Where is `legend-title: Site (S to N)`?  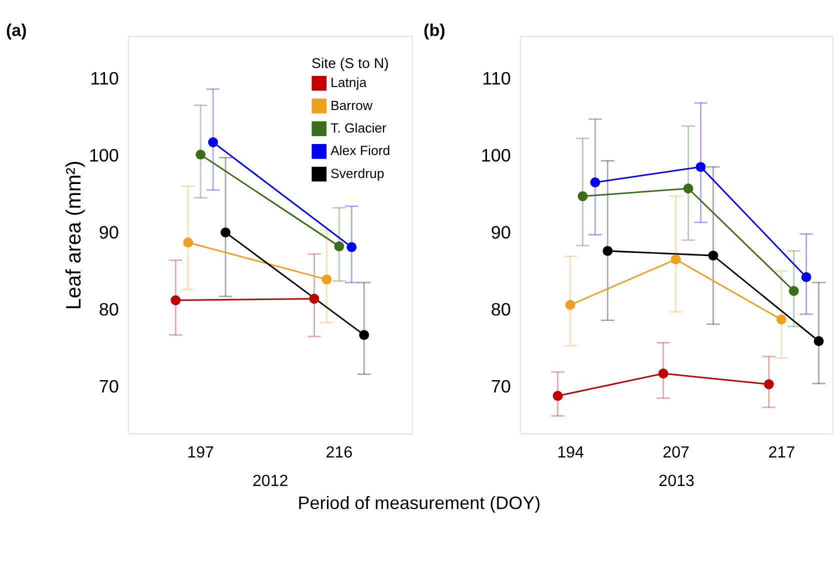
legend-title: Site (S to N) is located at coordinates (350, 64).